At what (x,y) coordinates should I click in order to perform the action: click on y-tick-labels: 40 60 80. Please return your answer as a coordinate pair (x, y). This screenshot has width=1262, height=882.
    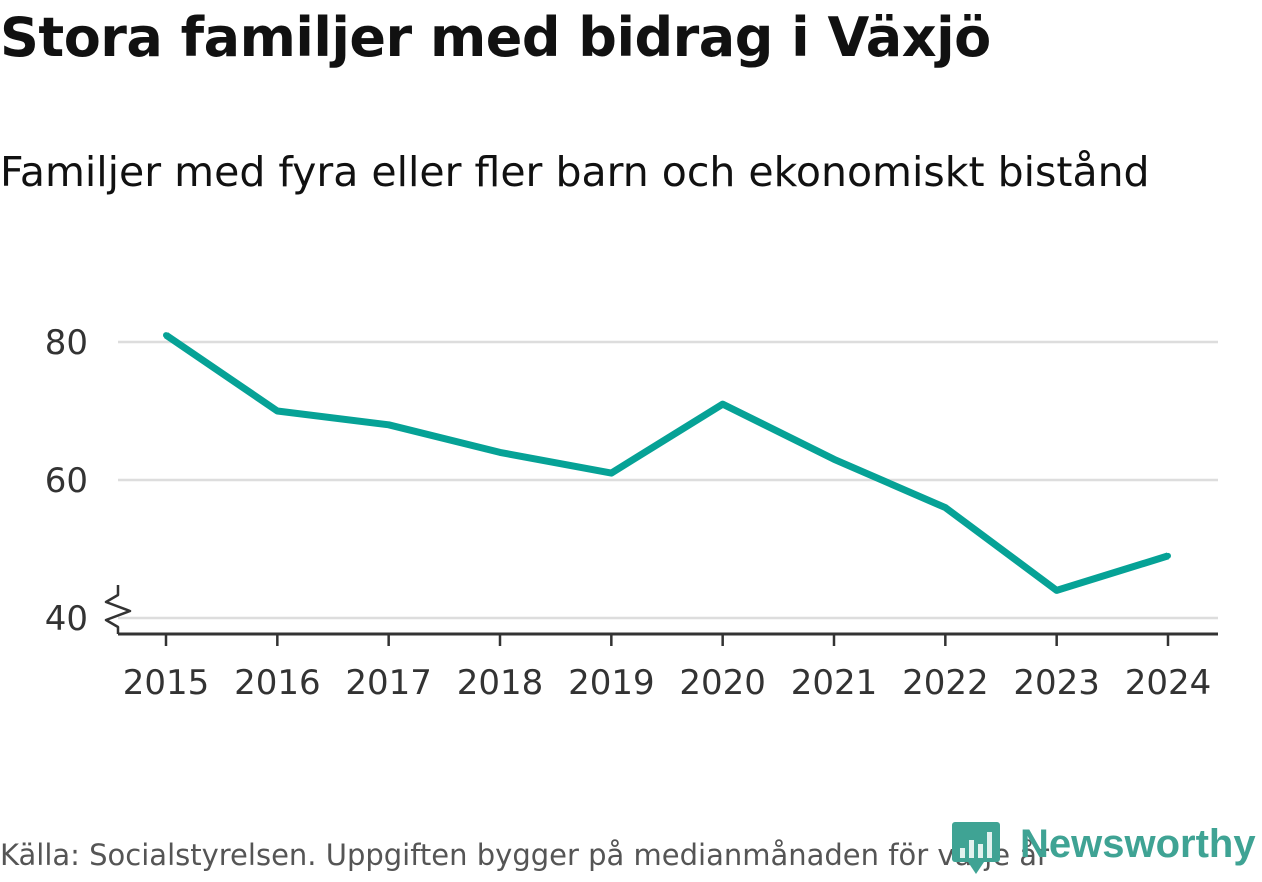
    Looking at the image, I should click on (66, 481).